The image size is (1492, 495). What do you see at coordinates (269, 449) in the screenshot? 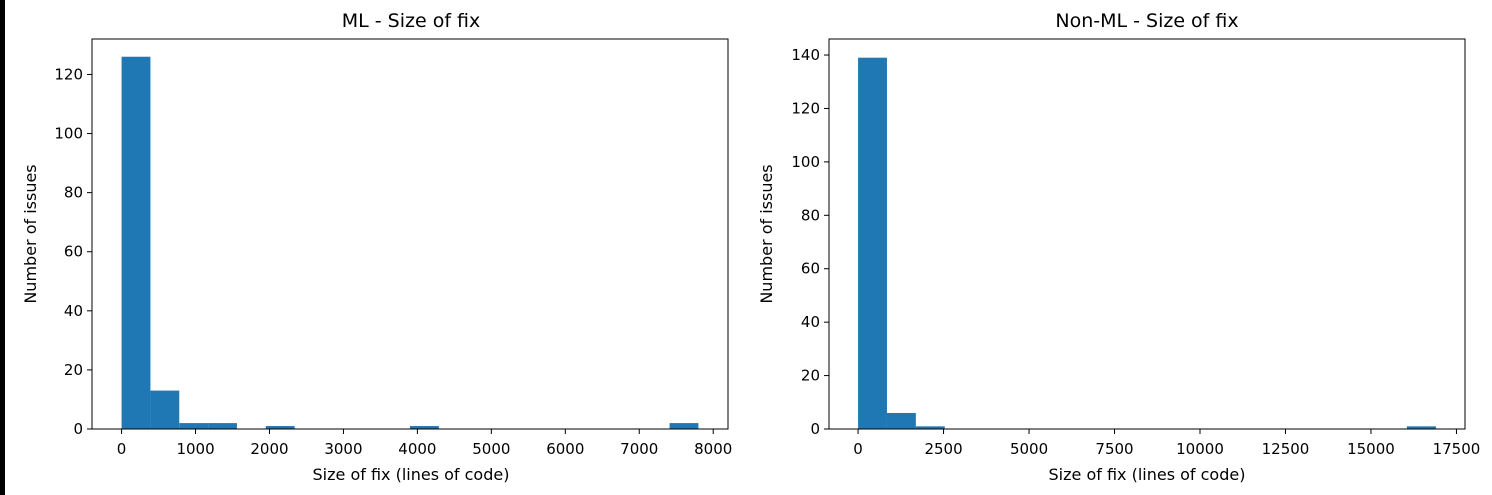
I see `x-tick-label: 2000` at bounding box center [269, 449].